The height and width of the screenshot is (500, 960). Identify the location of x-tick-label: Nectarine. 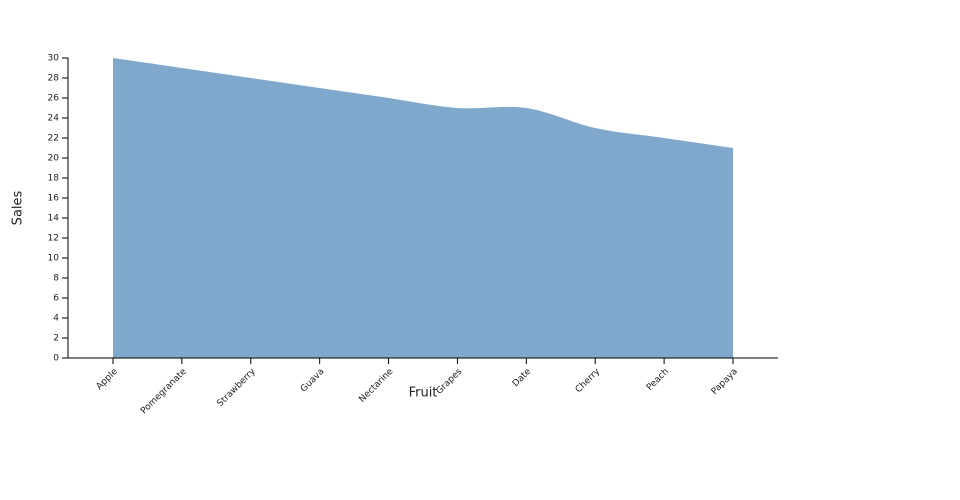
(376, 386).